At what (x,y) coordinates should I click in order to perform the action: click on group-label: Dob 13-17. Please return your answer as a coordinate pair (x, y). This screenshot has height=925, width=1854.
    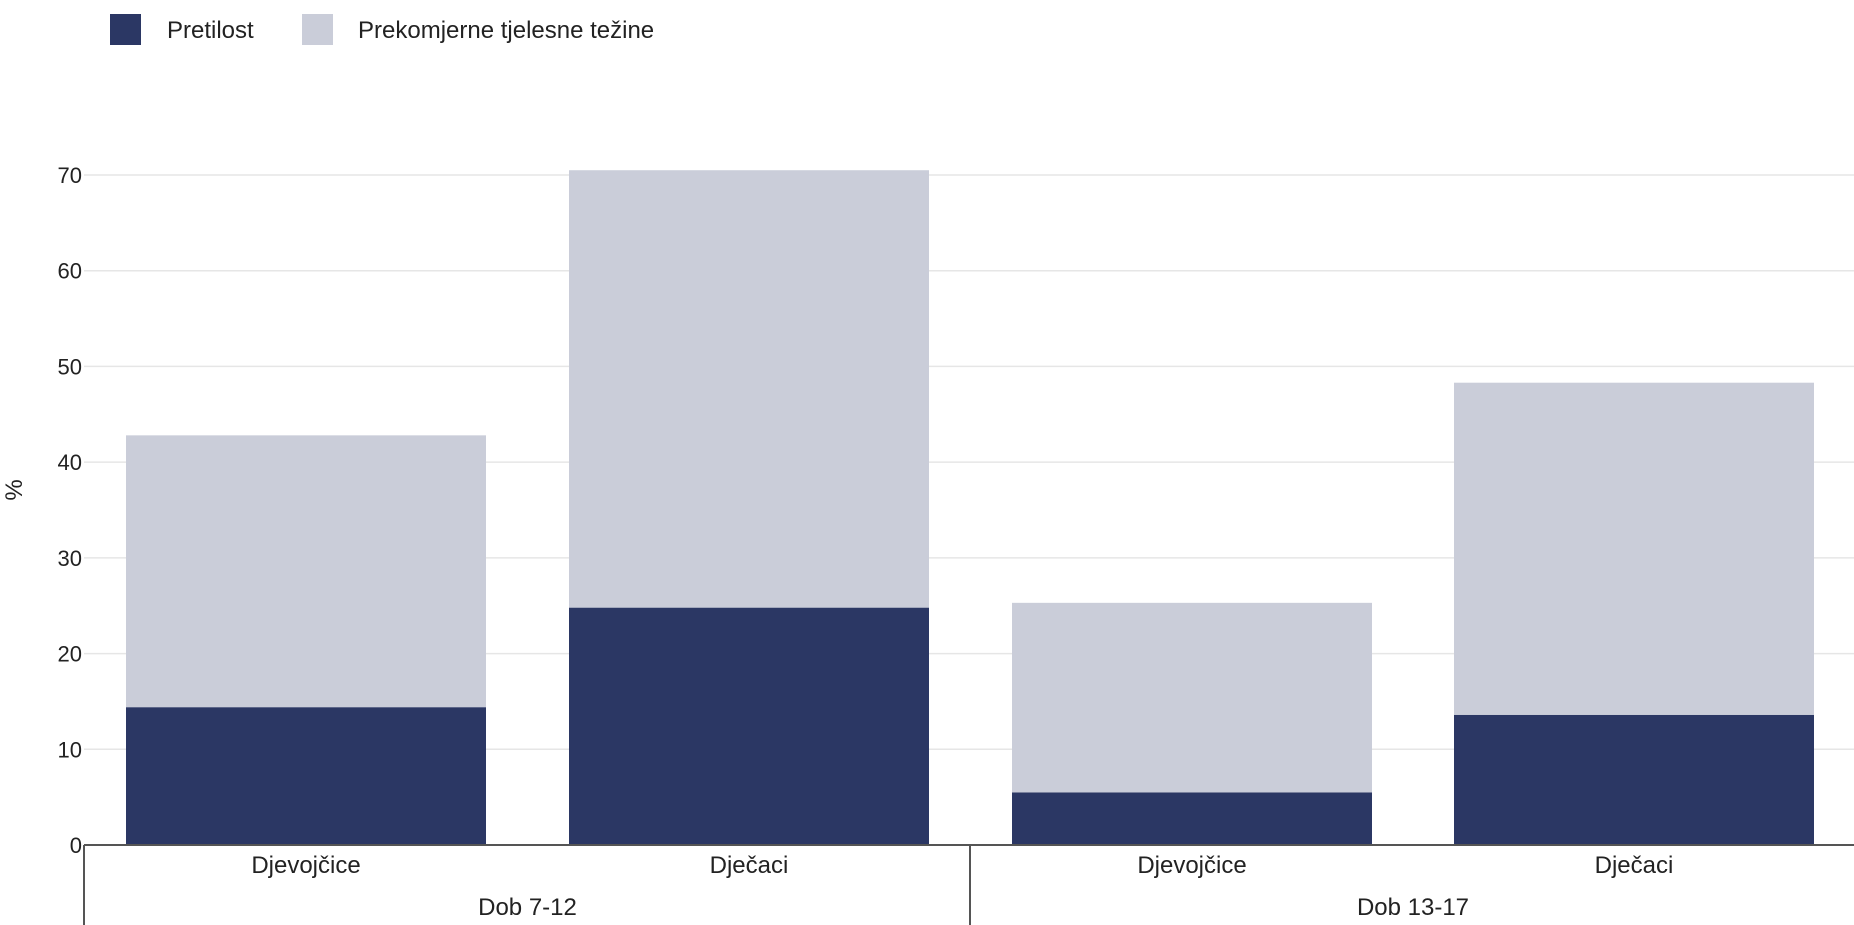
    Looking at the image, I should click on (1413, 907).